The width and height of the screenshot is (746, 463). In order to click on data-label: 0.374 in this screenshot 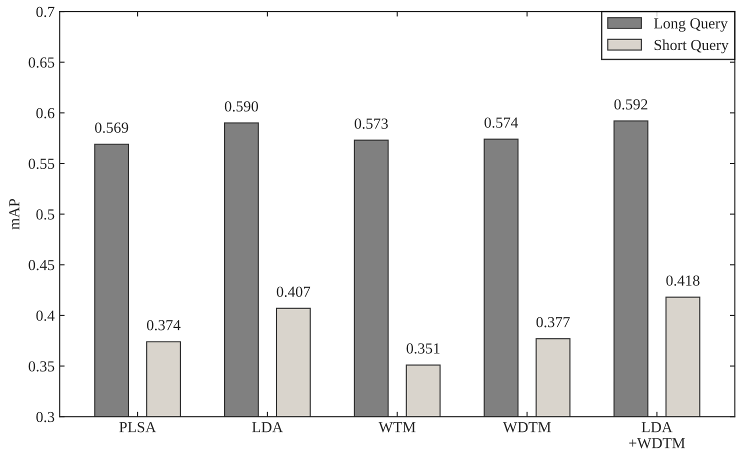, I will do `click(163, 325)`.